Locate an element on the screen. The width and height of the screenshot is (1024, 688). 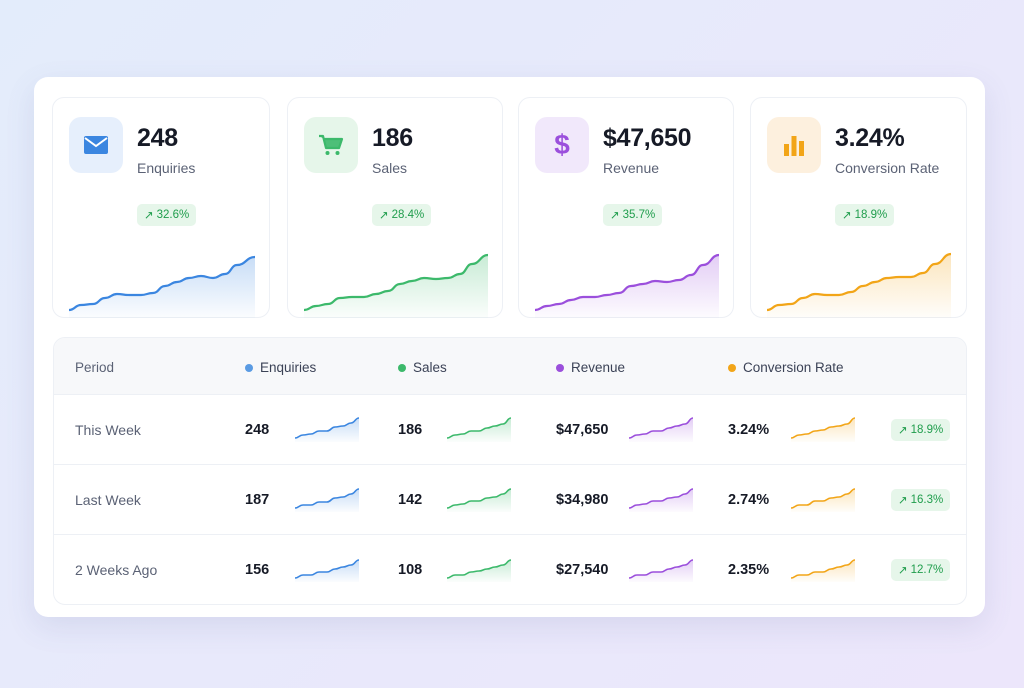
kpi-label: Conversion Rate is located at coordinates (887, 168).